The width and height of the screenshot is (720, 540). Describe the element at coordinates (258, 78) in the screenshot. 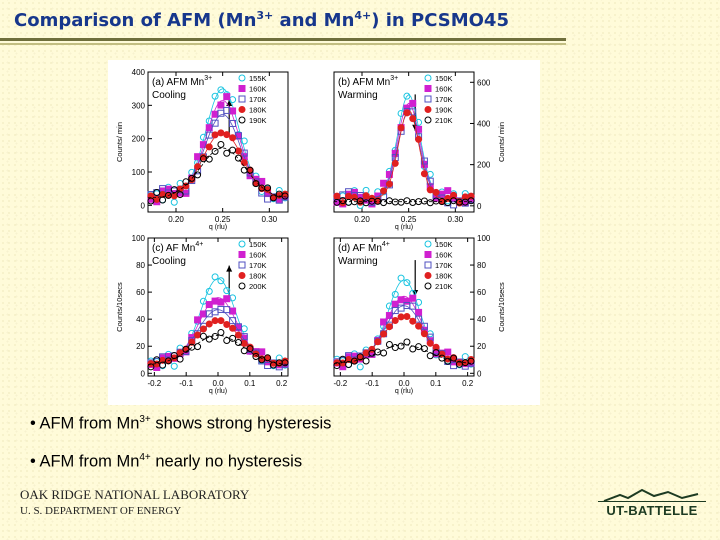

I see `legend-label: 155K` at that location.